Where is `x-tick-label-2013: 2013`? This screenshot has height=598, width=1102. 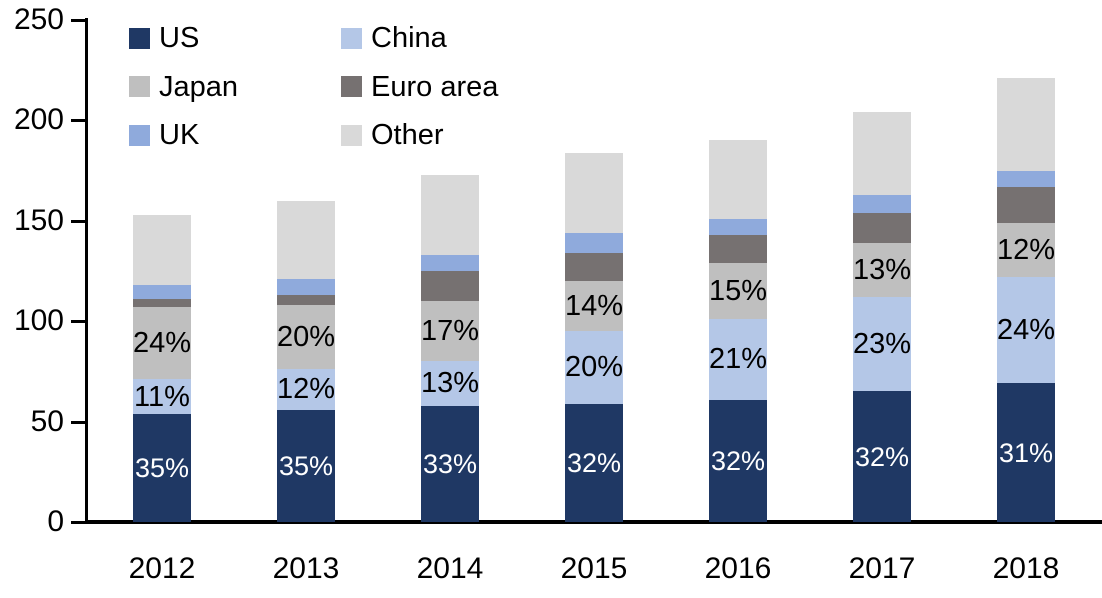 x-tick-label-2013: 2013 is located at coordinates (306, 568).